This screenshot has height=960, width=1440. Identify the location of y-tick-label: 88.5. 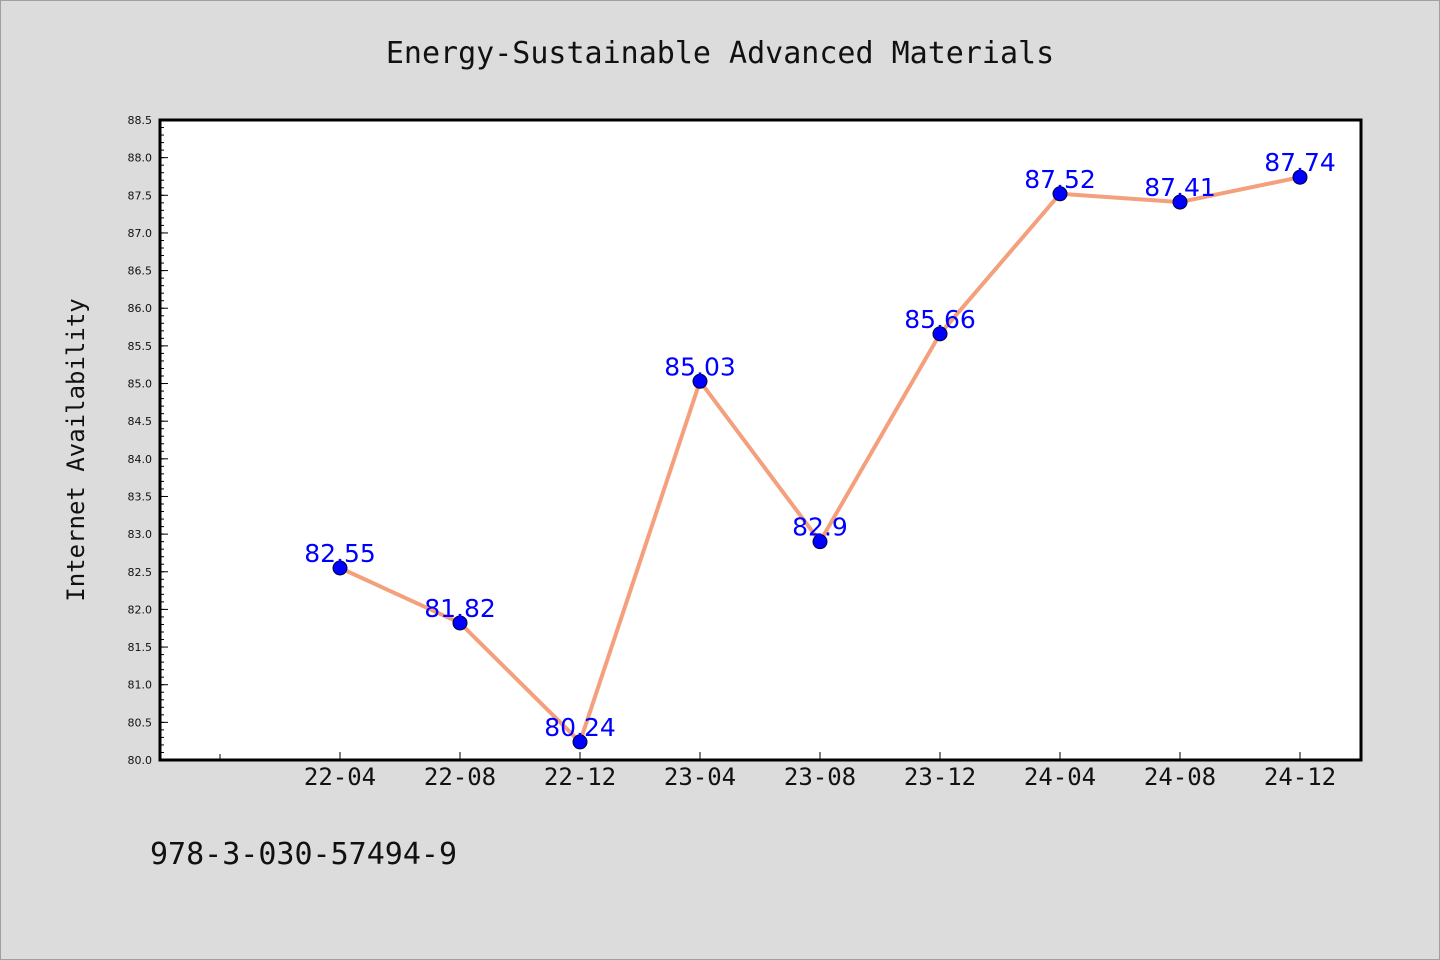
(140, 120).